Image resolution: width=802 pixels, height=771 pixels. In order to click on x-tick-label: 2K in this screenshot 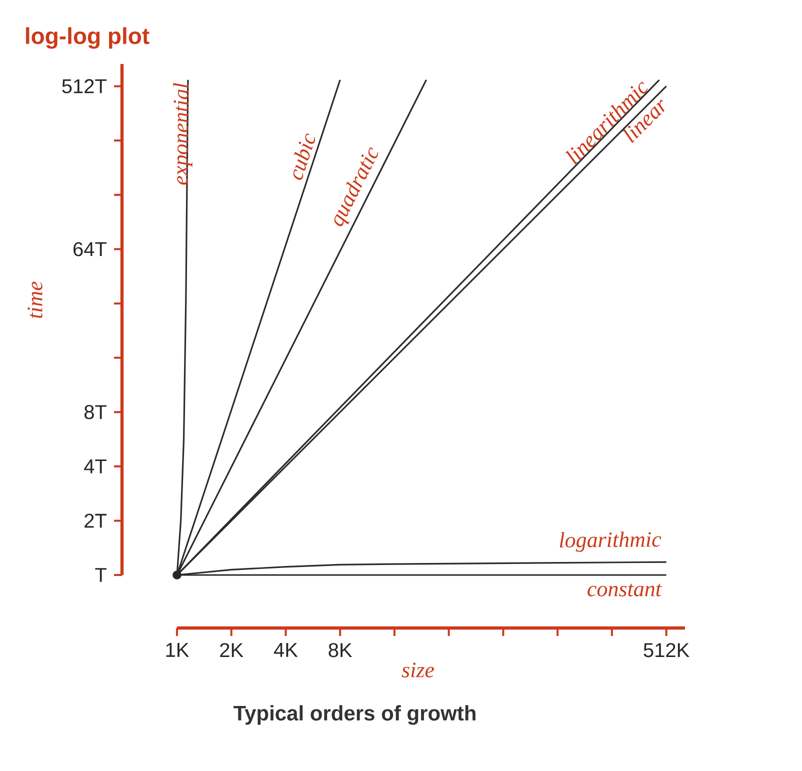, I will do `click(232, 650)`.